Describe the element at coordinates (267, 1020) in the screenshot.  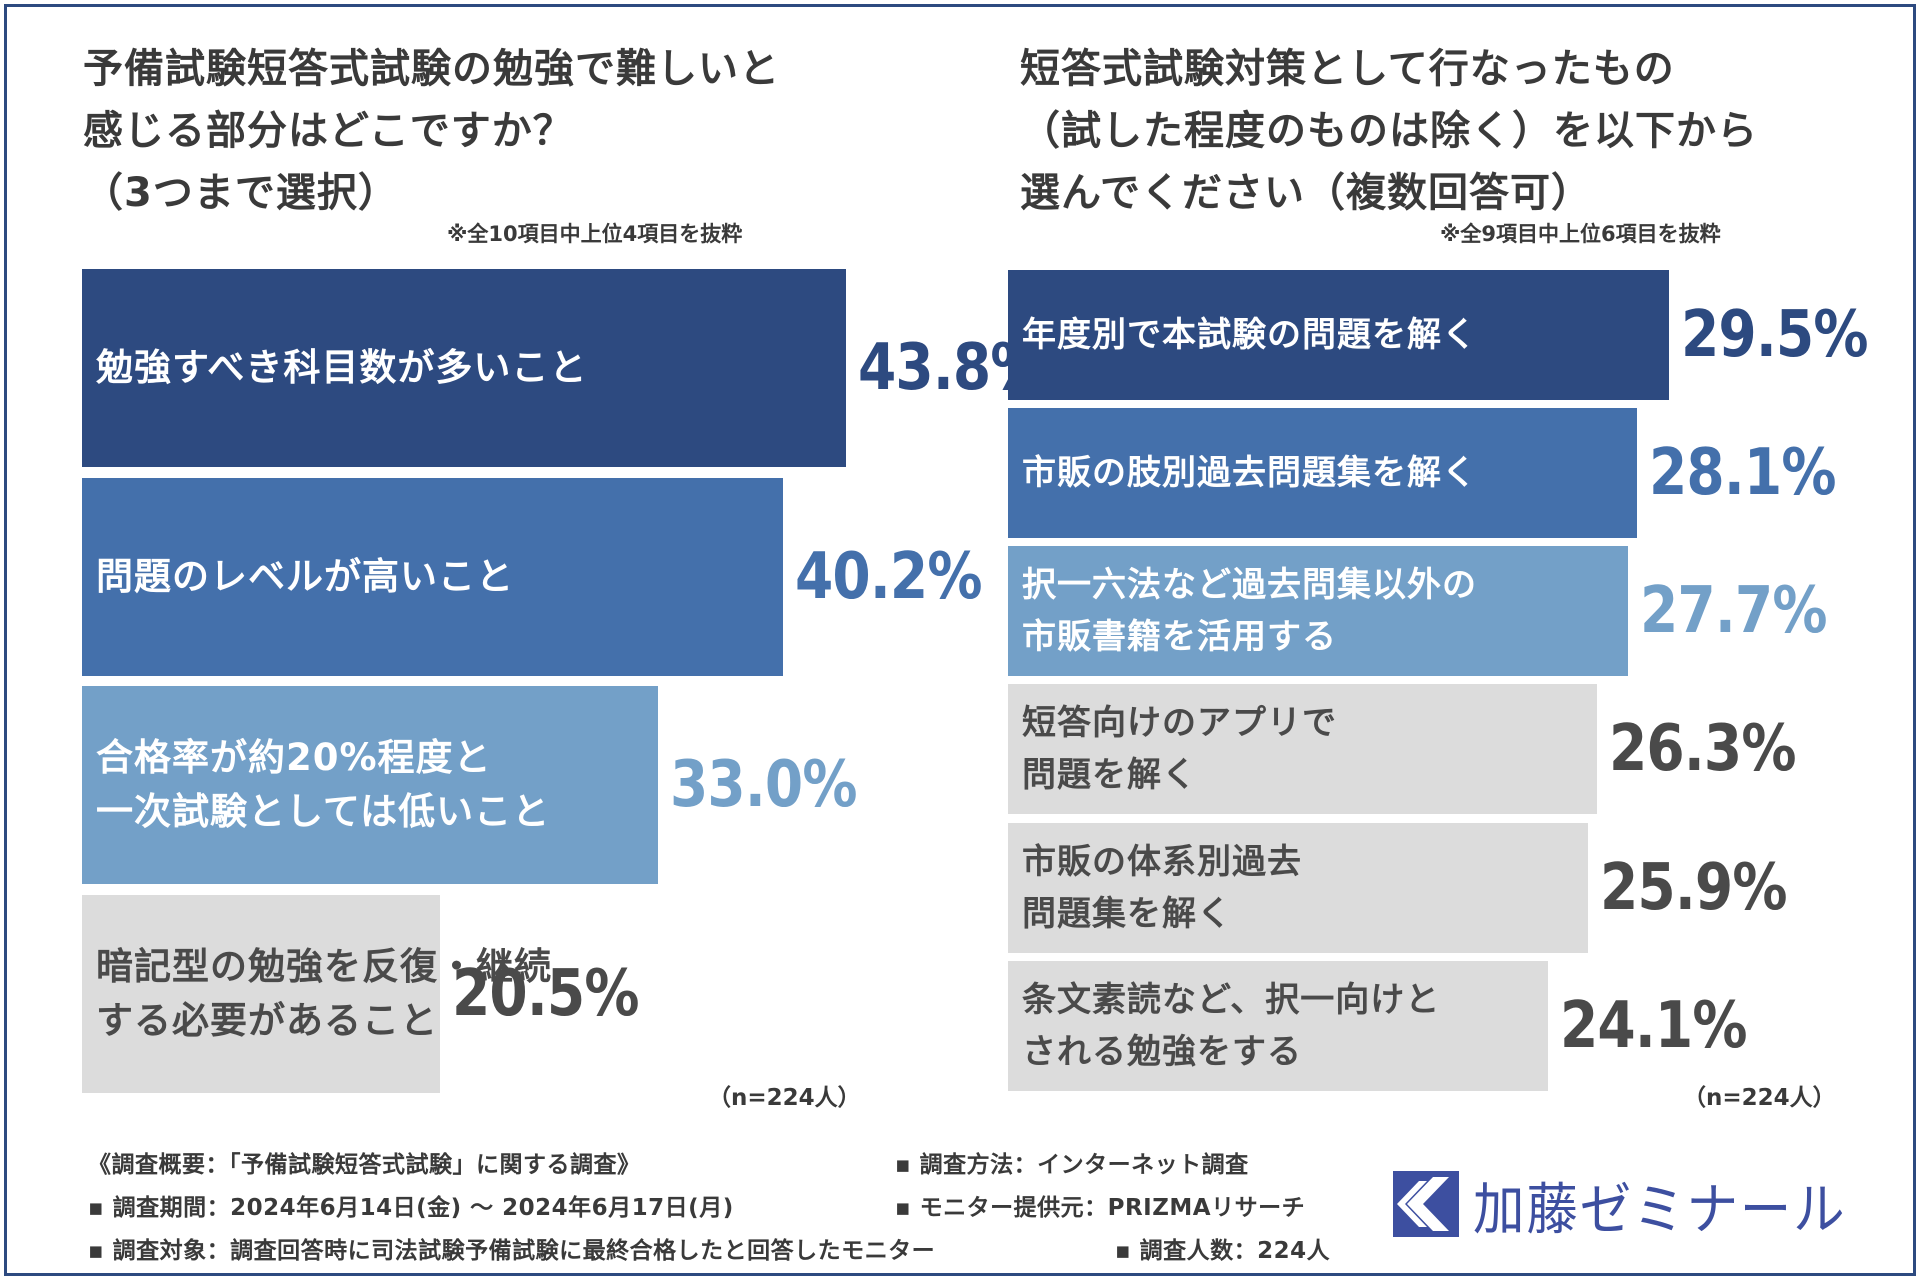
I see `left-bar-label-4-line-2: する必要があること` at that location.